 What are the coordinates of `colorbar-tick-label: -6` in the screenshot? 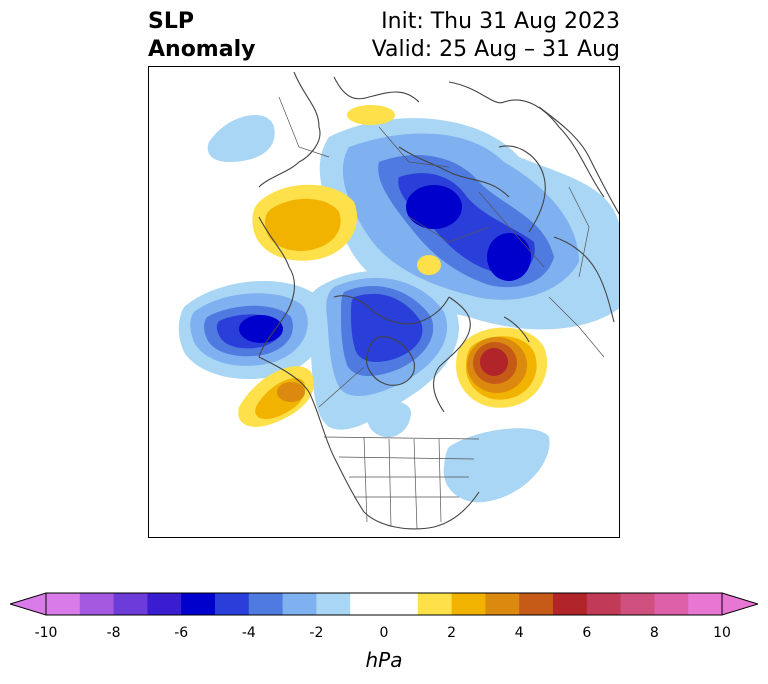 It's located at (181, 633).